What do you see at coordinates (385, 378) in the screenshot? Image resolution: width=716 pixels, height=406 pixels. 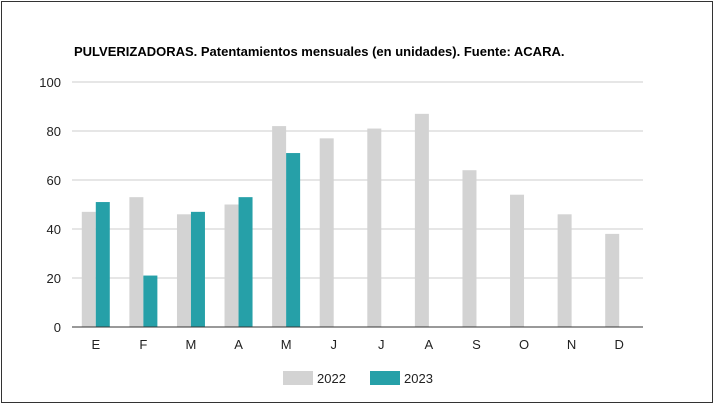 I see `legend-swatch-2023` at bounding box center [385, 378].